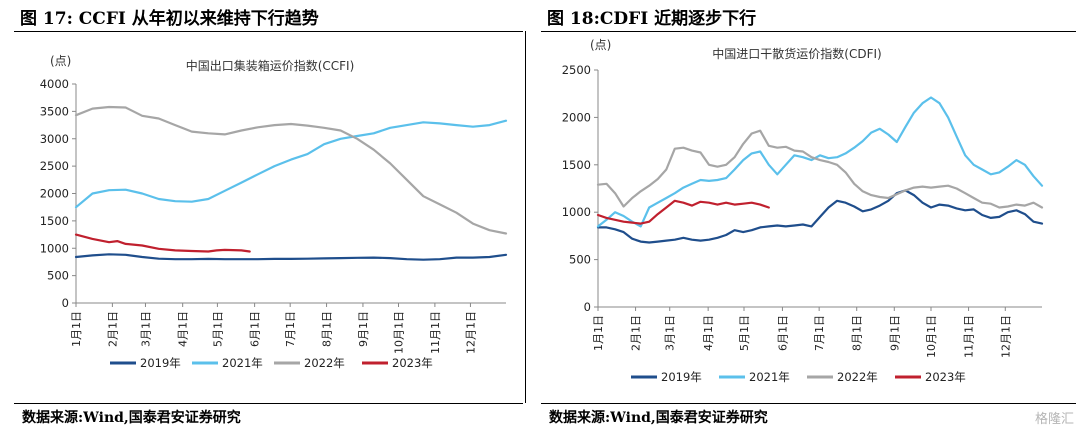 This screenshot has width=1080, height=429. Describe the element at coordinates (54, 111) in the screenshot. I see `y-tick-label: 3500` at that location.